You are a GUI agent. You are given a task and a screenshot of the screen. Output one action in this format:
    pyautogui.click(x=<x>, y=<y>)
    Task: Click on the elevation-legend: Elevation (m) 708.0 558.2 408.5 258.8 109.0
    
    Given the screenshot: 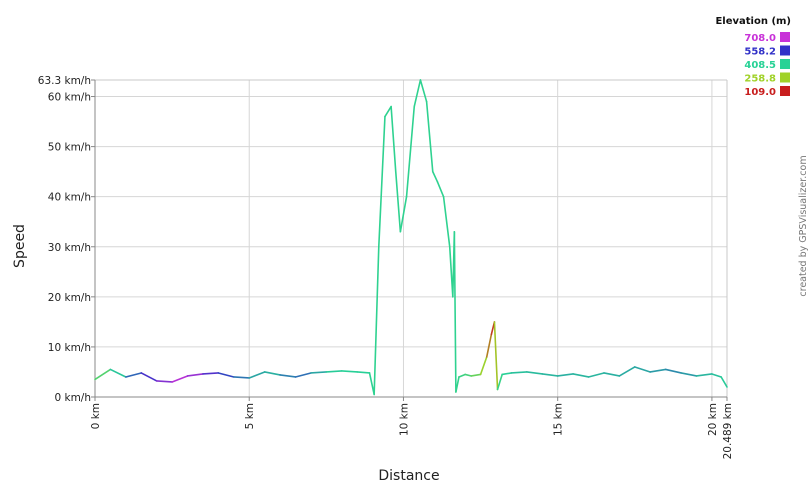 What is the action you would take?
    pyautogui.click(x=753, y=57)
    